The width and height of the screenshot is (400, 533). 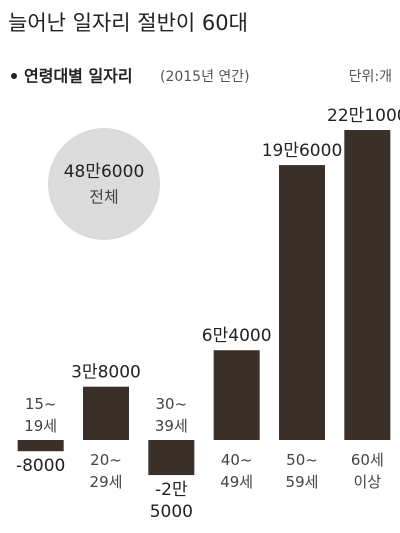 What do you see at coordinates (104, 184) in the screenshot?
I see `total-circle` at bounding box center [104, 184].